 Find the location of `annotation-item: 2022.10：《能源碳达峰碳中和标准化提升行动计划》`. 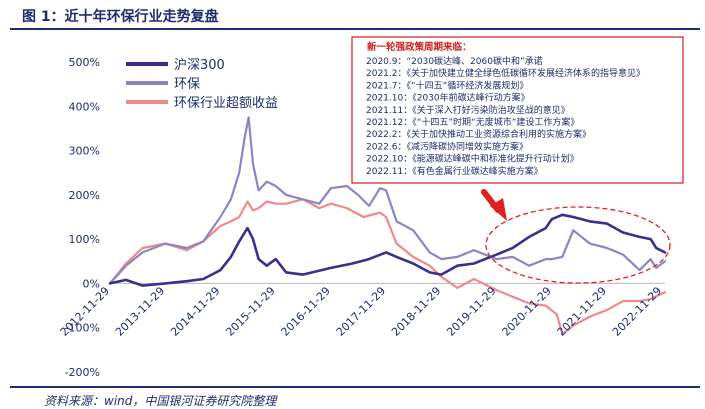

annotation-item: 2022.10：《能源碳达峰碳中和标准化提升行动计划》 is located at coordinates (472, 159).